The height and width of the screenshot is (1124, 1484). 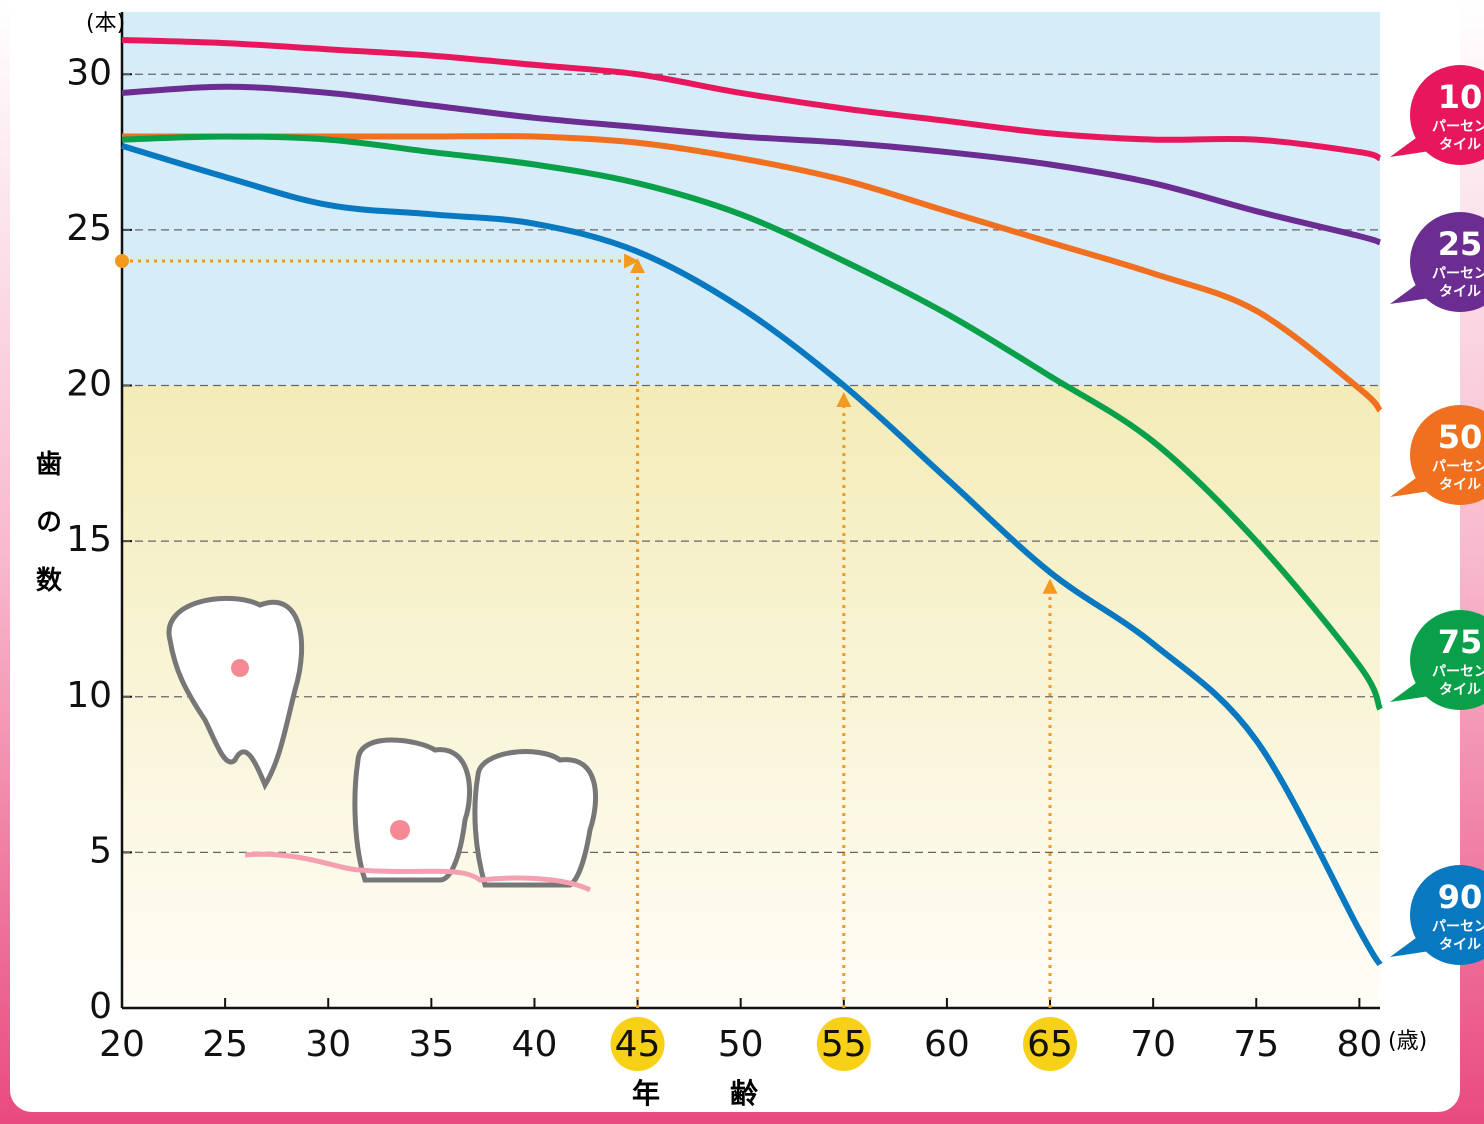 I want to click on legend-number: 90, so click(x=1460, y=897).